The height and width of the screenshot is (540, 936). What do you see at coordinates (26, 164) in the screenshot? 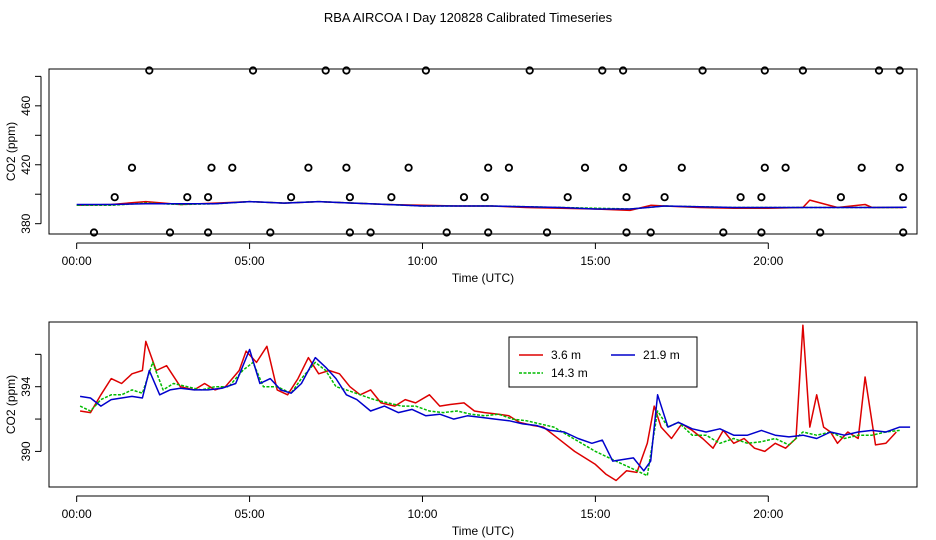
I see `y-tick-label: 420` at bounding box center [26, 164].